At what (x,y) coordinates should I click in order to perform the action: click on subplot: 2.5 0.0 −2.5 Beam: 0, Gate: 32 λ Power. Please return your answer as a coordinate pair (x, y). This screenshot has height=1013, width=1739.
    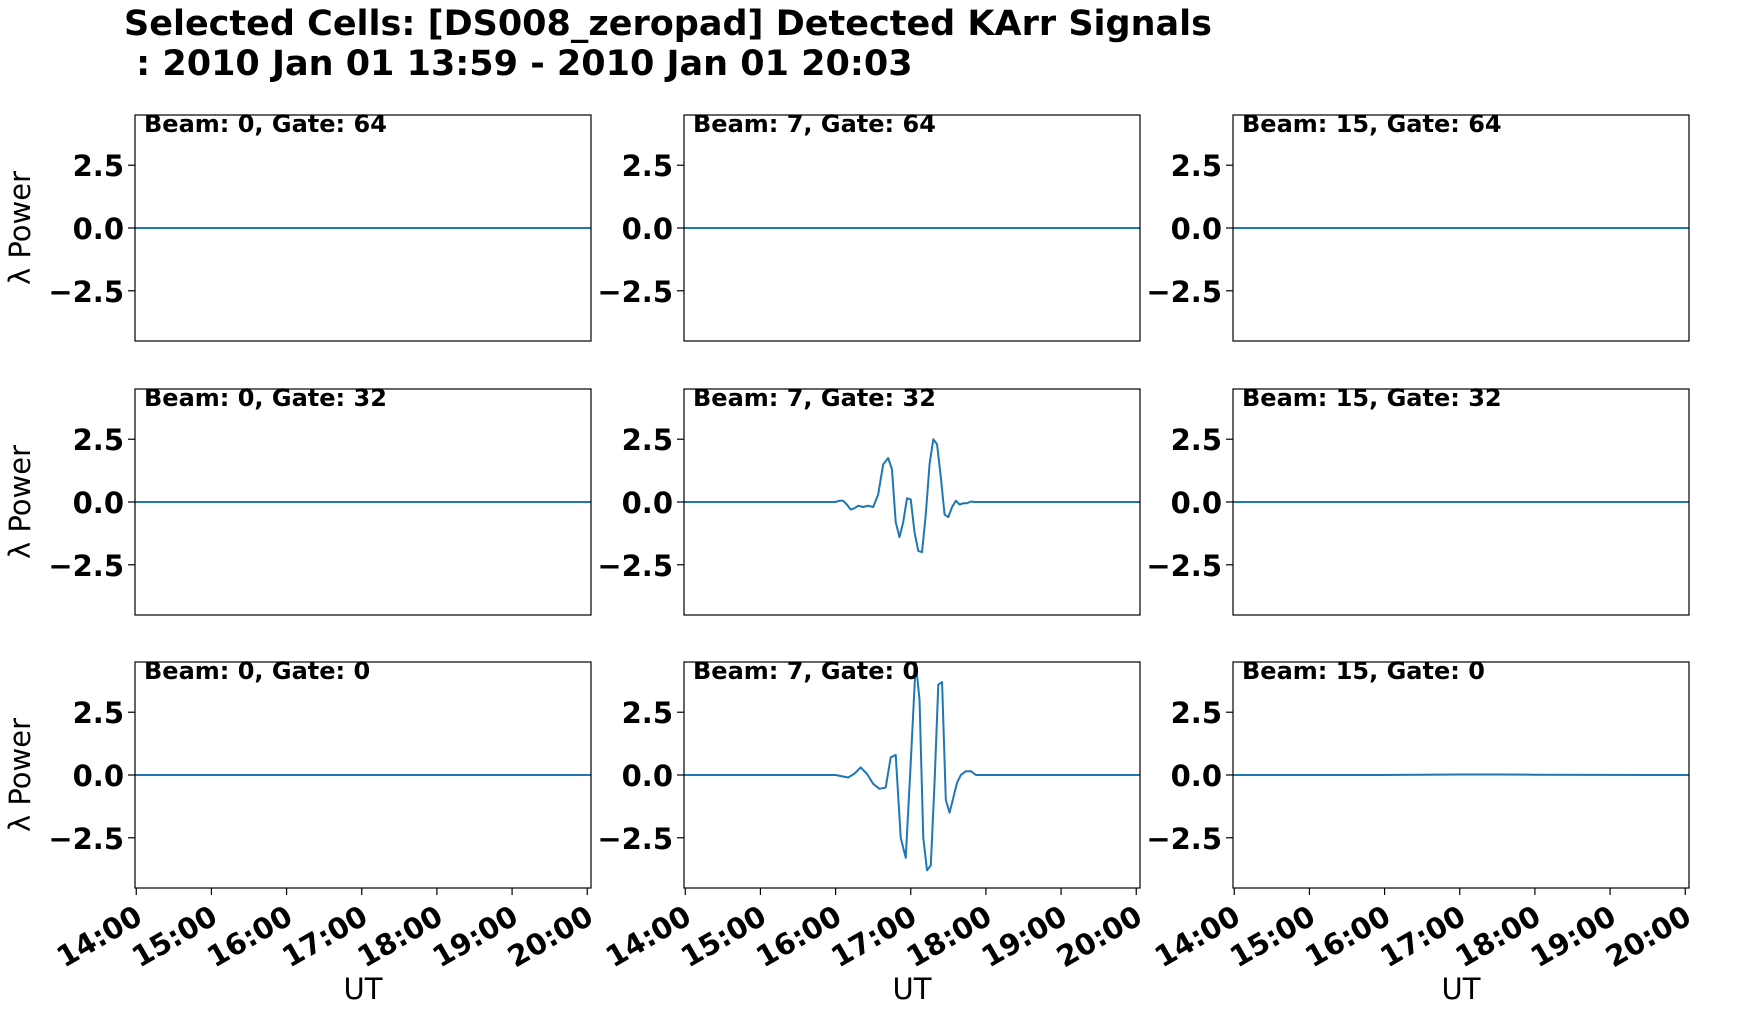
    Looking at the image, I should click on (297, 500).